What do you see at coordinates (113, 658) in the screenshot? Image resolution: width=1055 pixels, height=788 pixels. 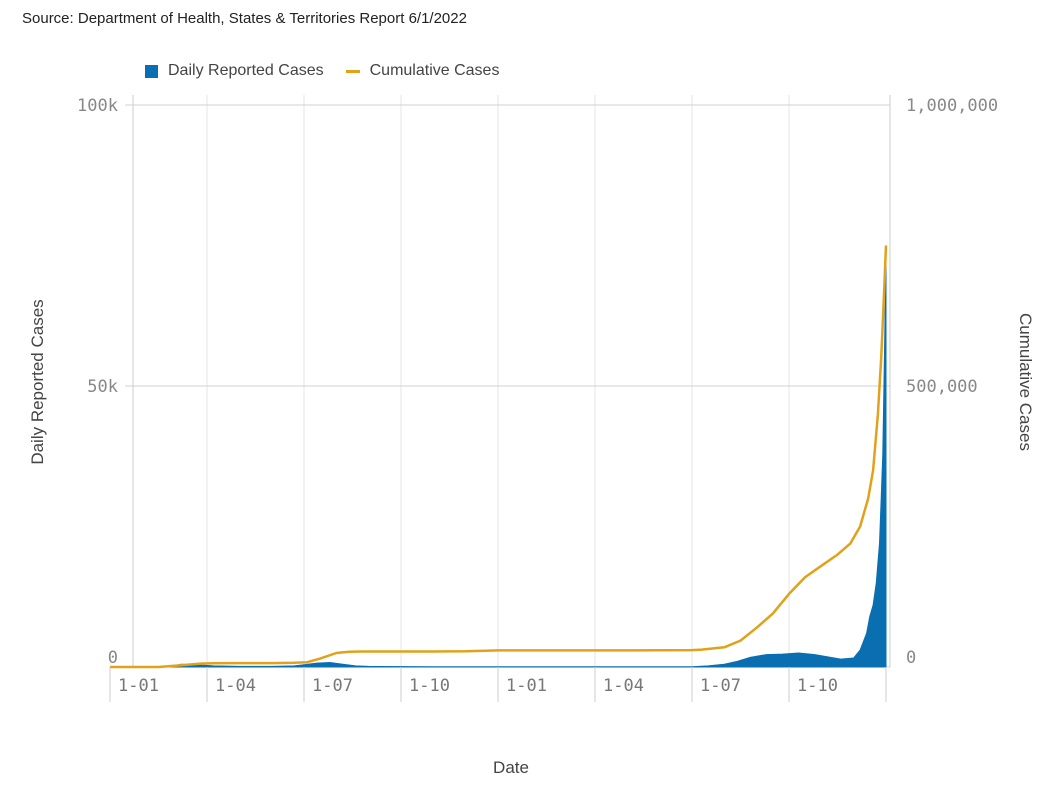 I see `y-left-tick-label: 0` at bounding box center [113, 658].